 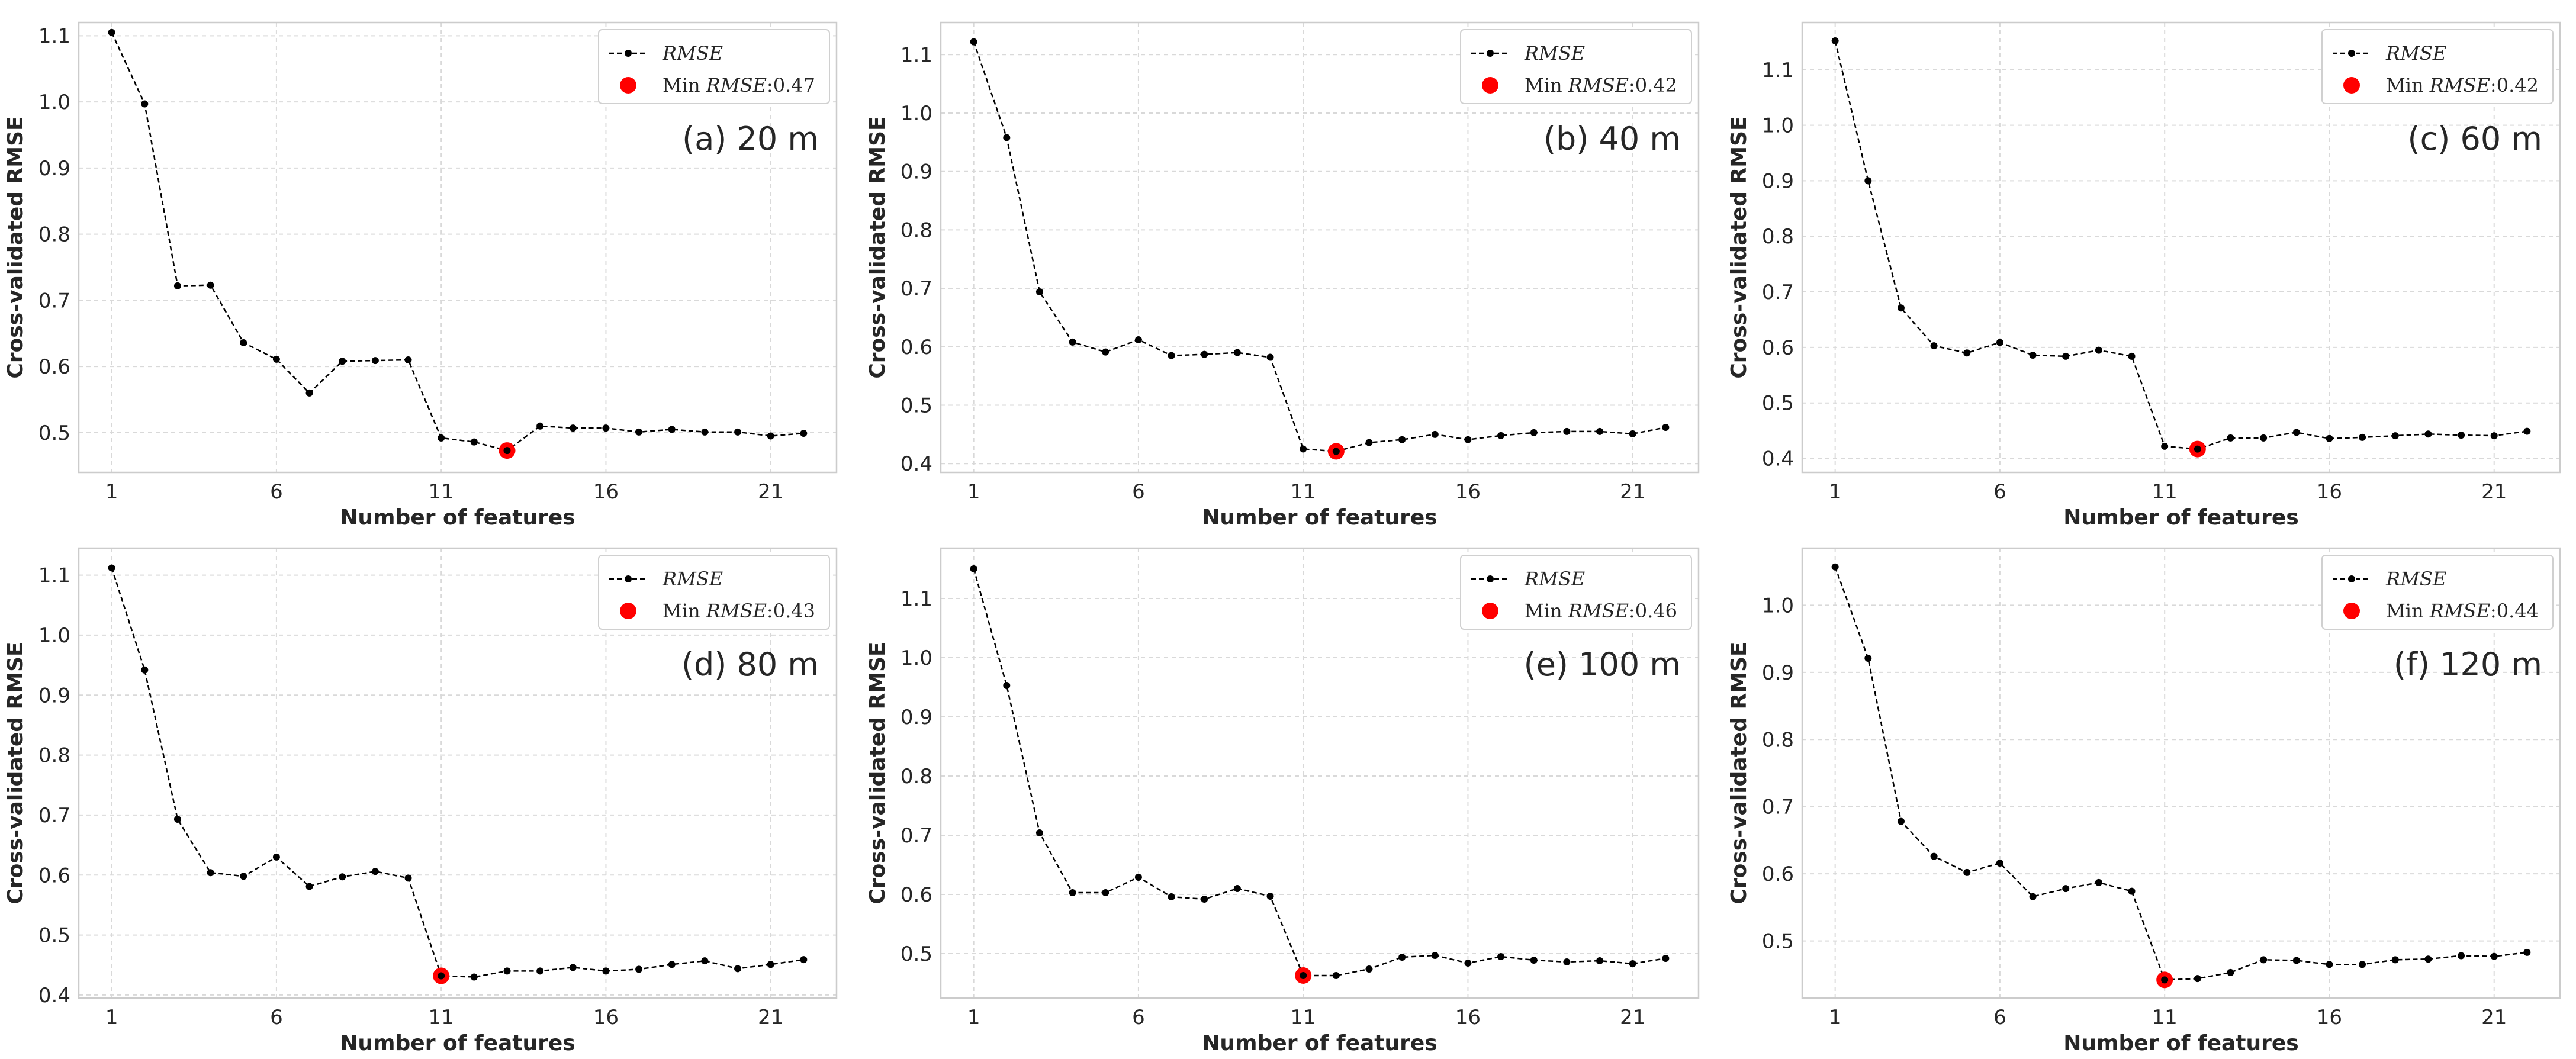 I want to click on legend-min-label: Min RMSE:0.47, so click(x=739, y=85).